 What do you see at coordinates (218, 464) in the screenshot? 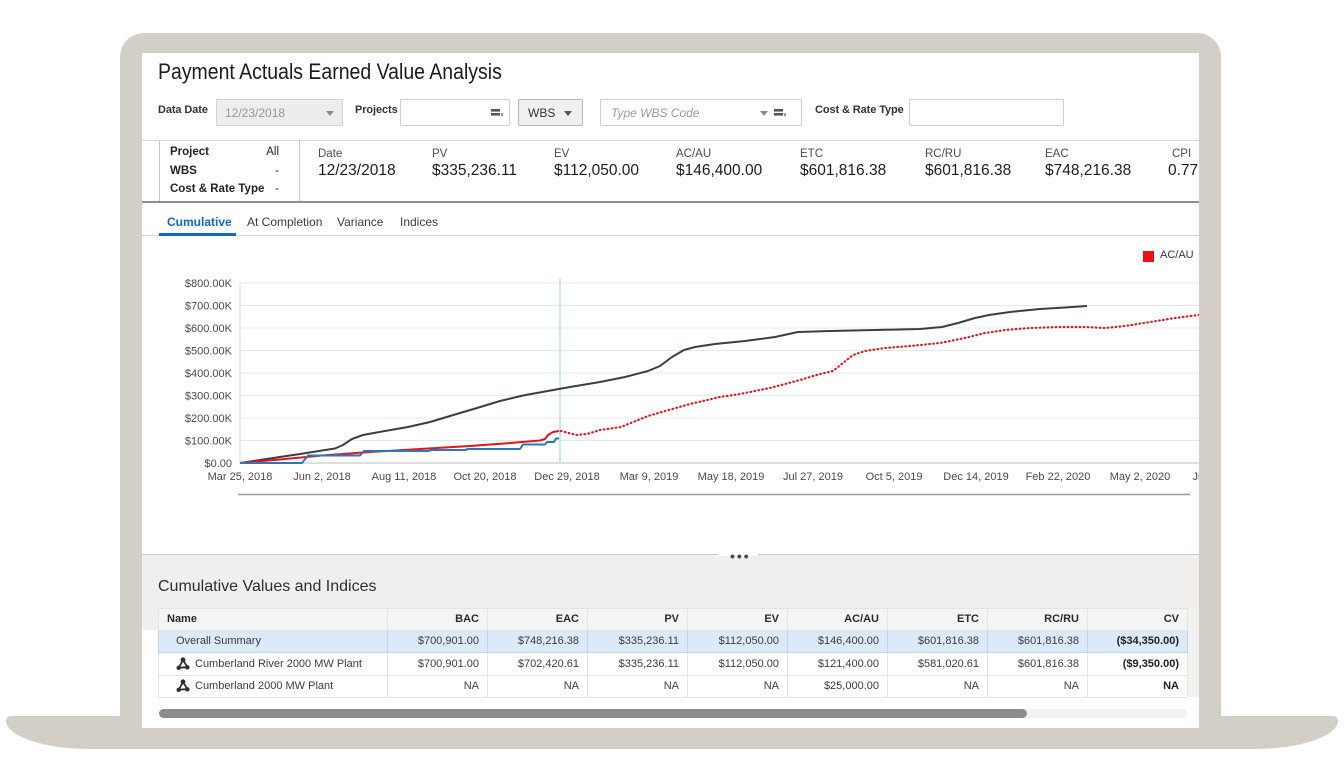
I see `svg-text: $0.00` at bounding box center [218, 464].